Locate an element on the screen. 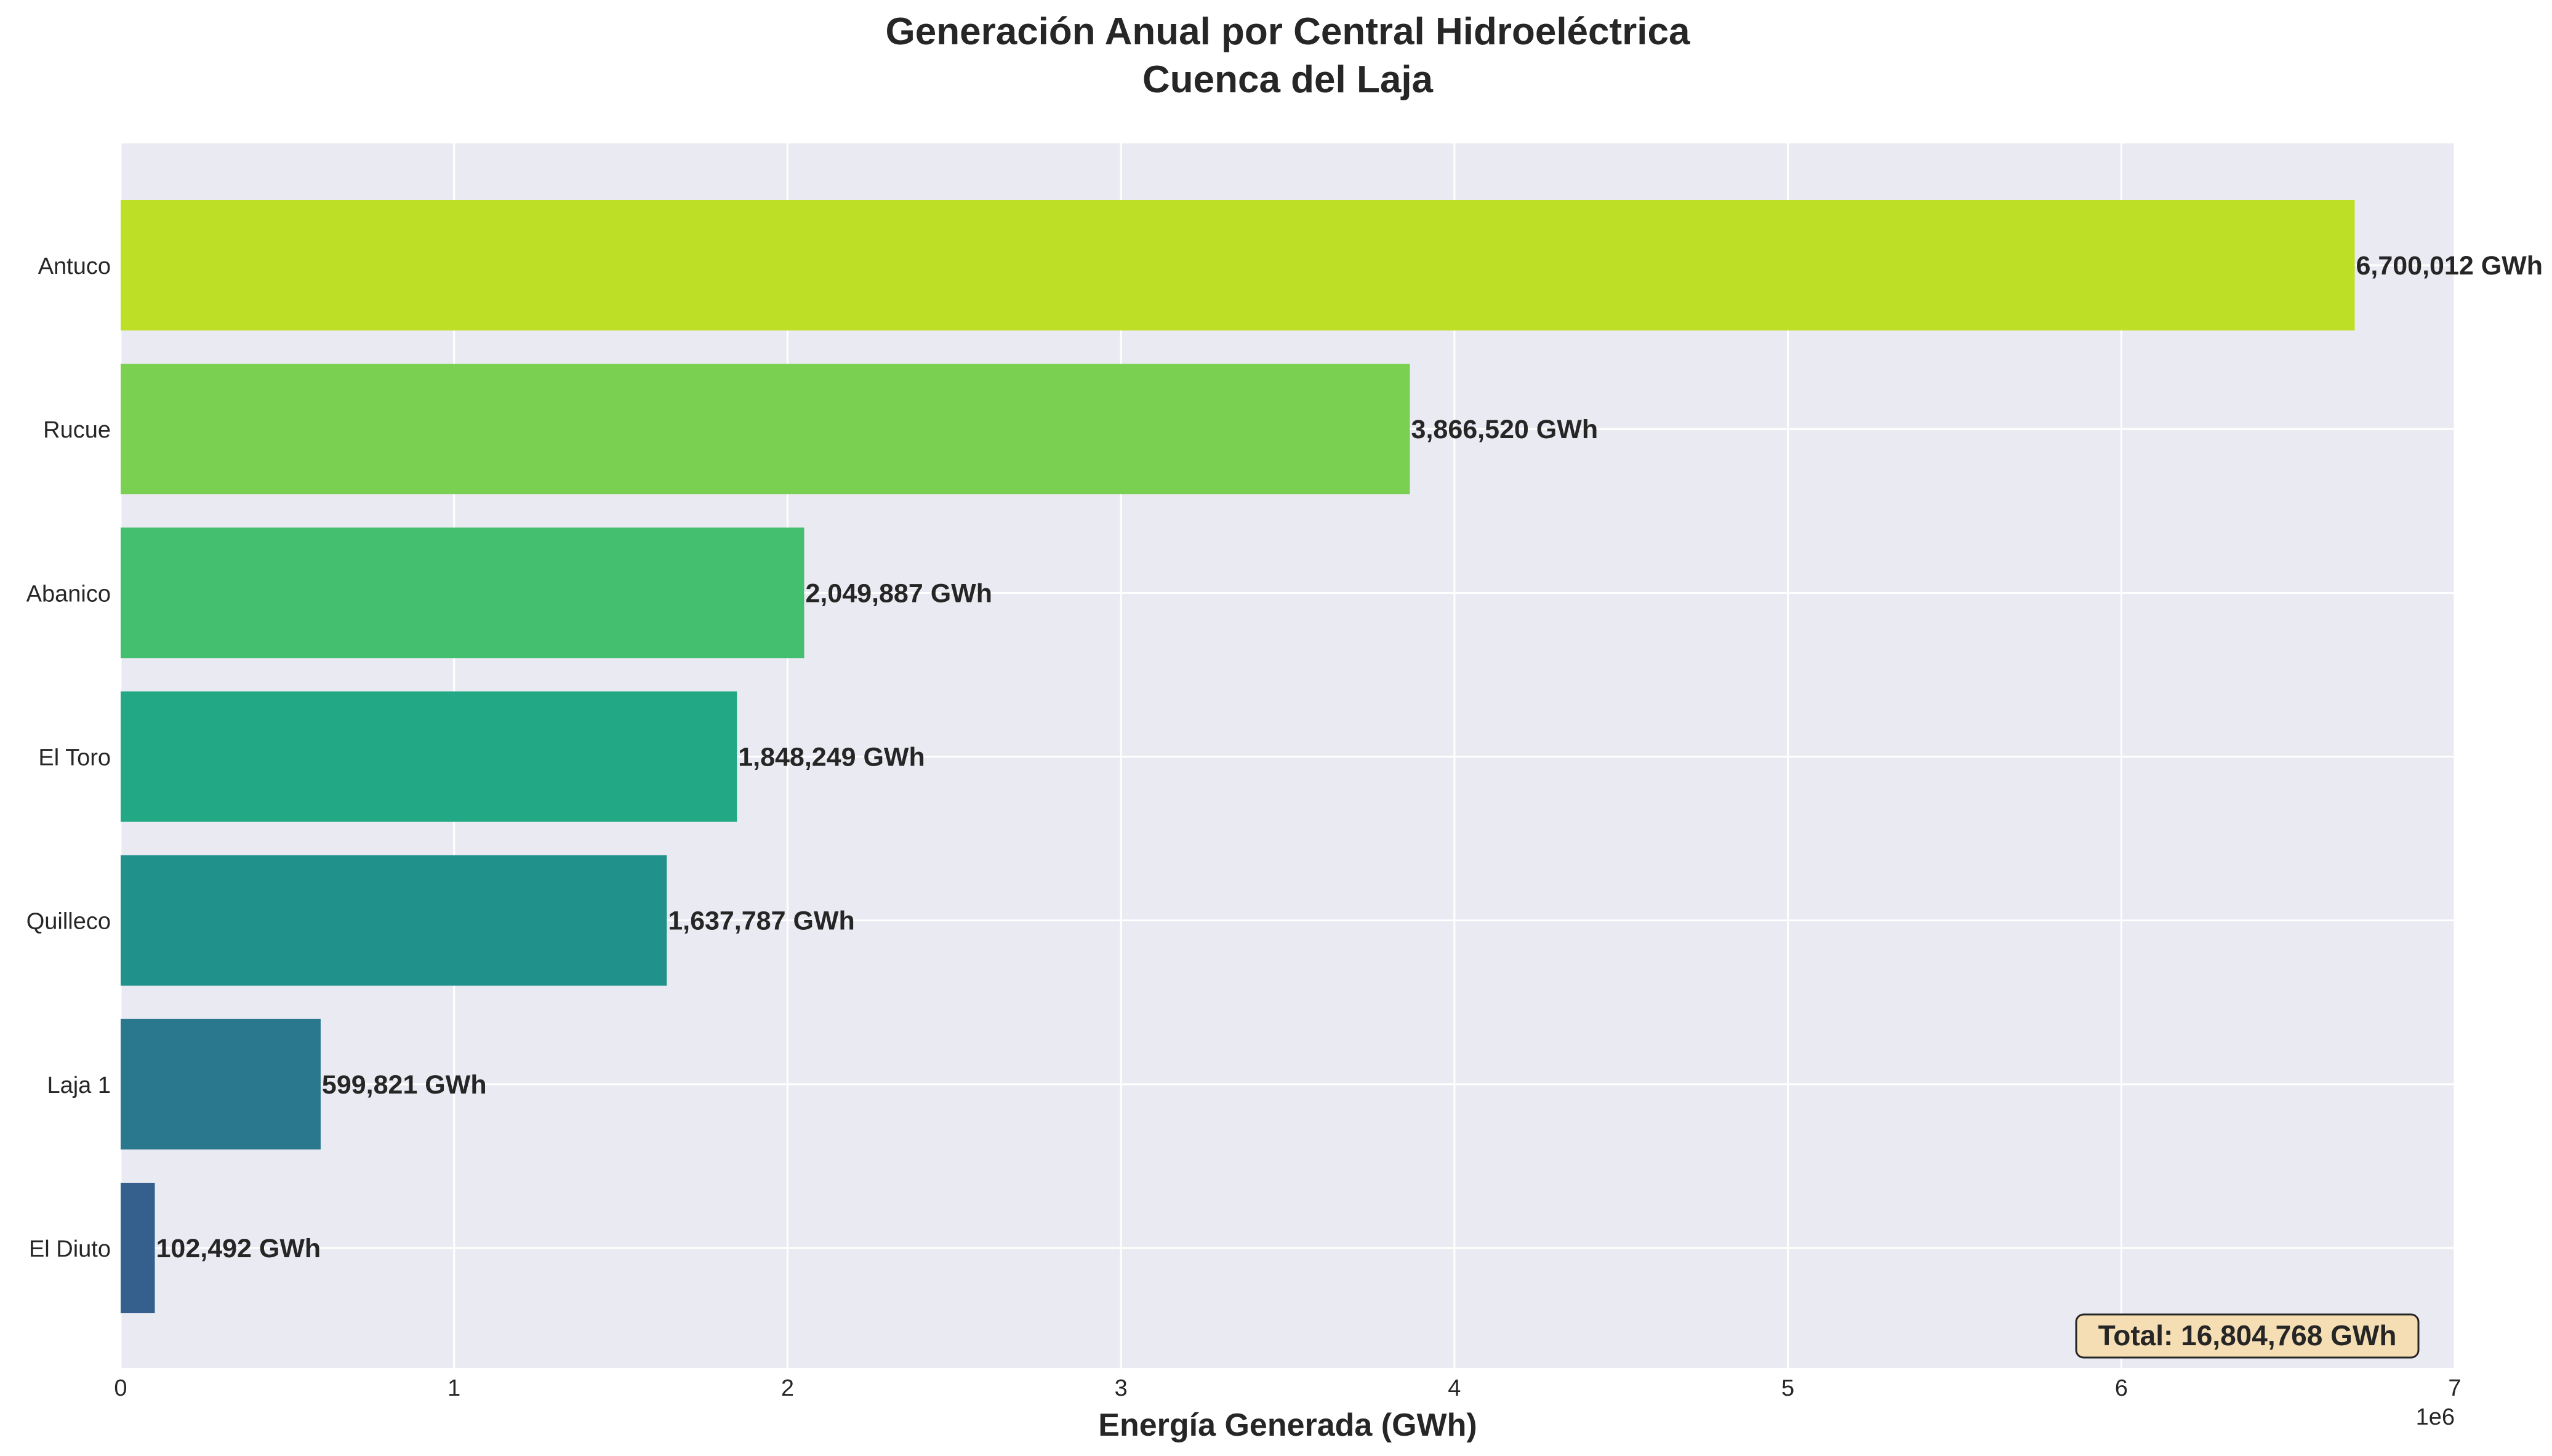  bar-el-toro is located at coordinates (429, 756).